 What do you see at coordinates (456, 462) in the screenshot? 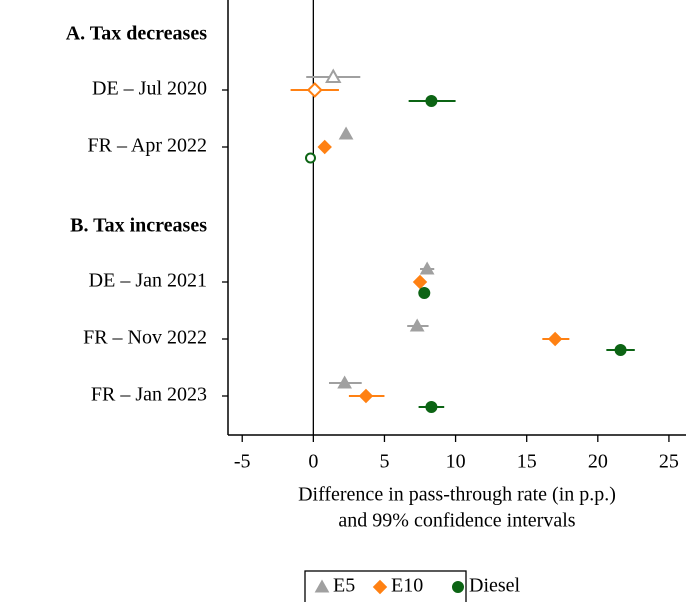
I see `x-tick-label: 10` at bounding box center [456, 462].